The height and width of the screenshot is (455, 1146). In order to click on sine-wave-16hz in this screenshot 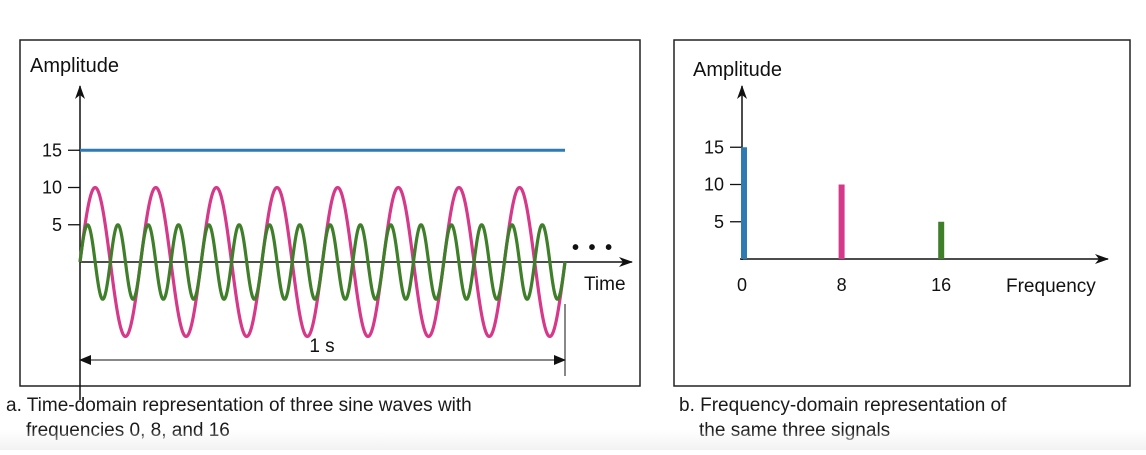, I will do `click(322, 262)`.